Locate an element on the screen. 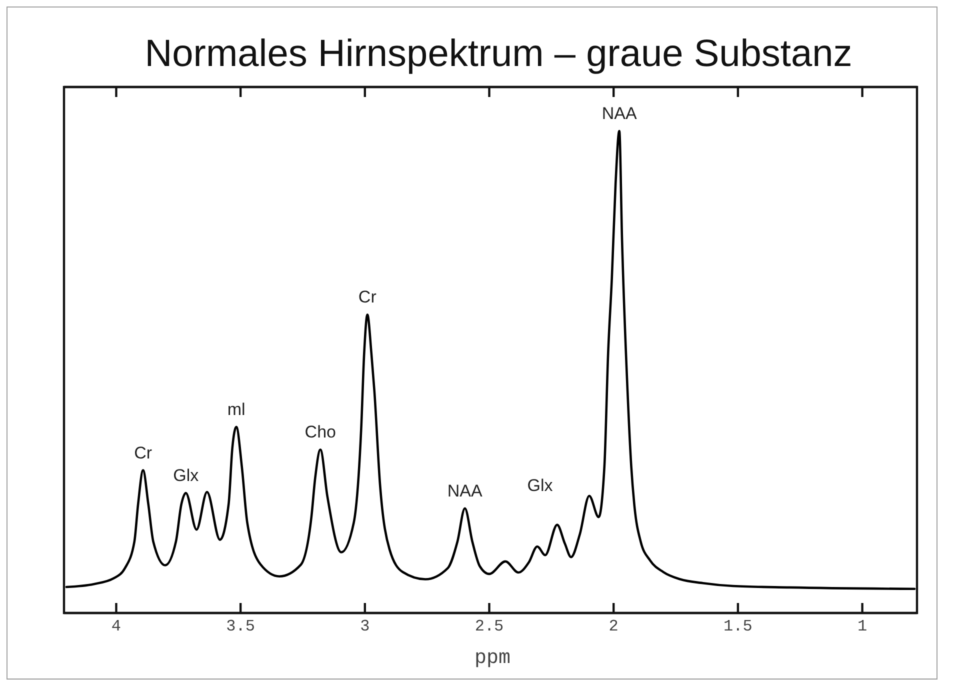 The width and height of the screenshot is (954, 680). x-tick-label: 1 is located at coordinates (862, 626).